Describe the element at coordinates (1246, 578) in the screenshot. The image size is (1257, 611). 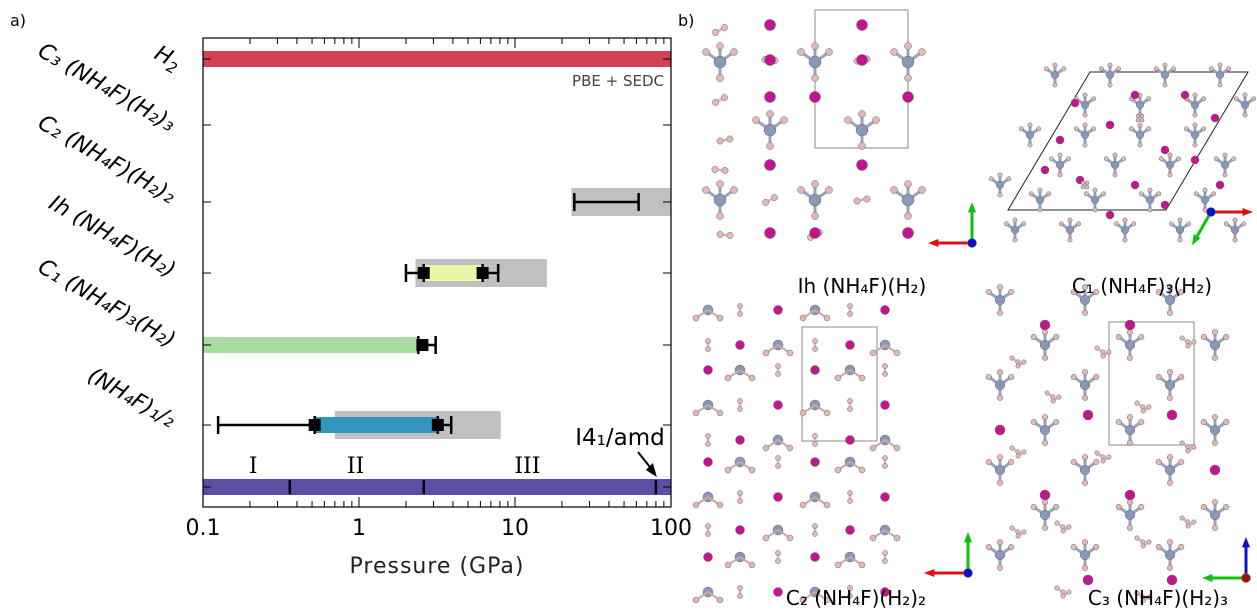
I see `axis-origin` at that location.